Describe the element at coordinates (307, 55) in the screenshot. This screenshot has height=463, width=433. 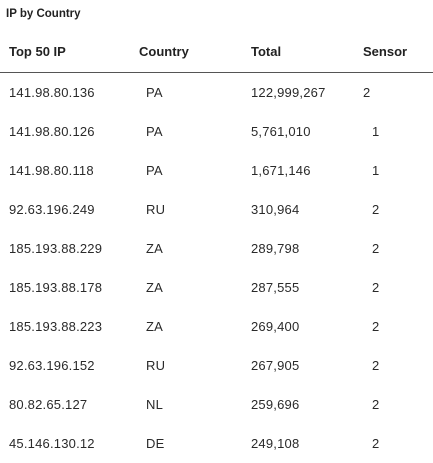
I see `column-header-total: Total` at that location.